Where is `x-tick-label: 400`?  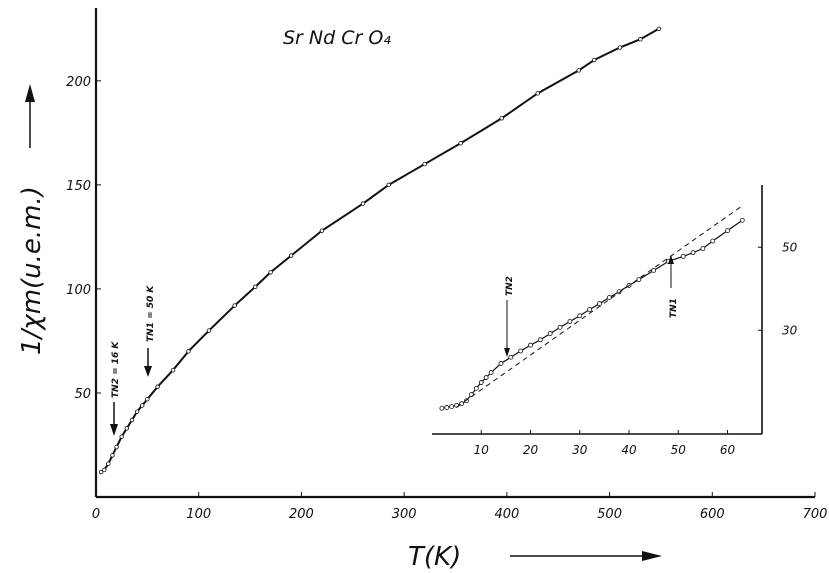 x-tick-label: 400 is located at coordinates (506, 514).